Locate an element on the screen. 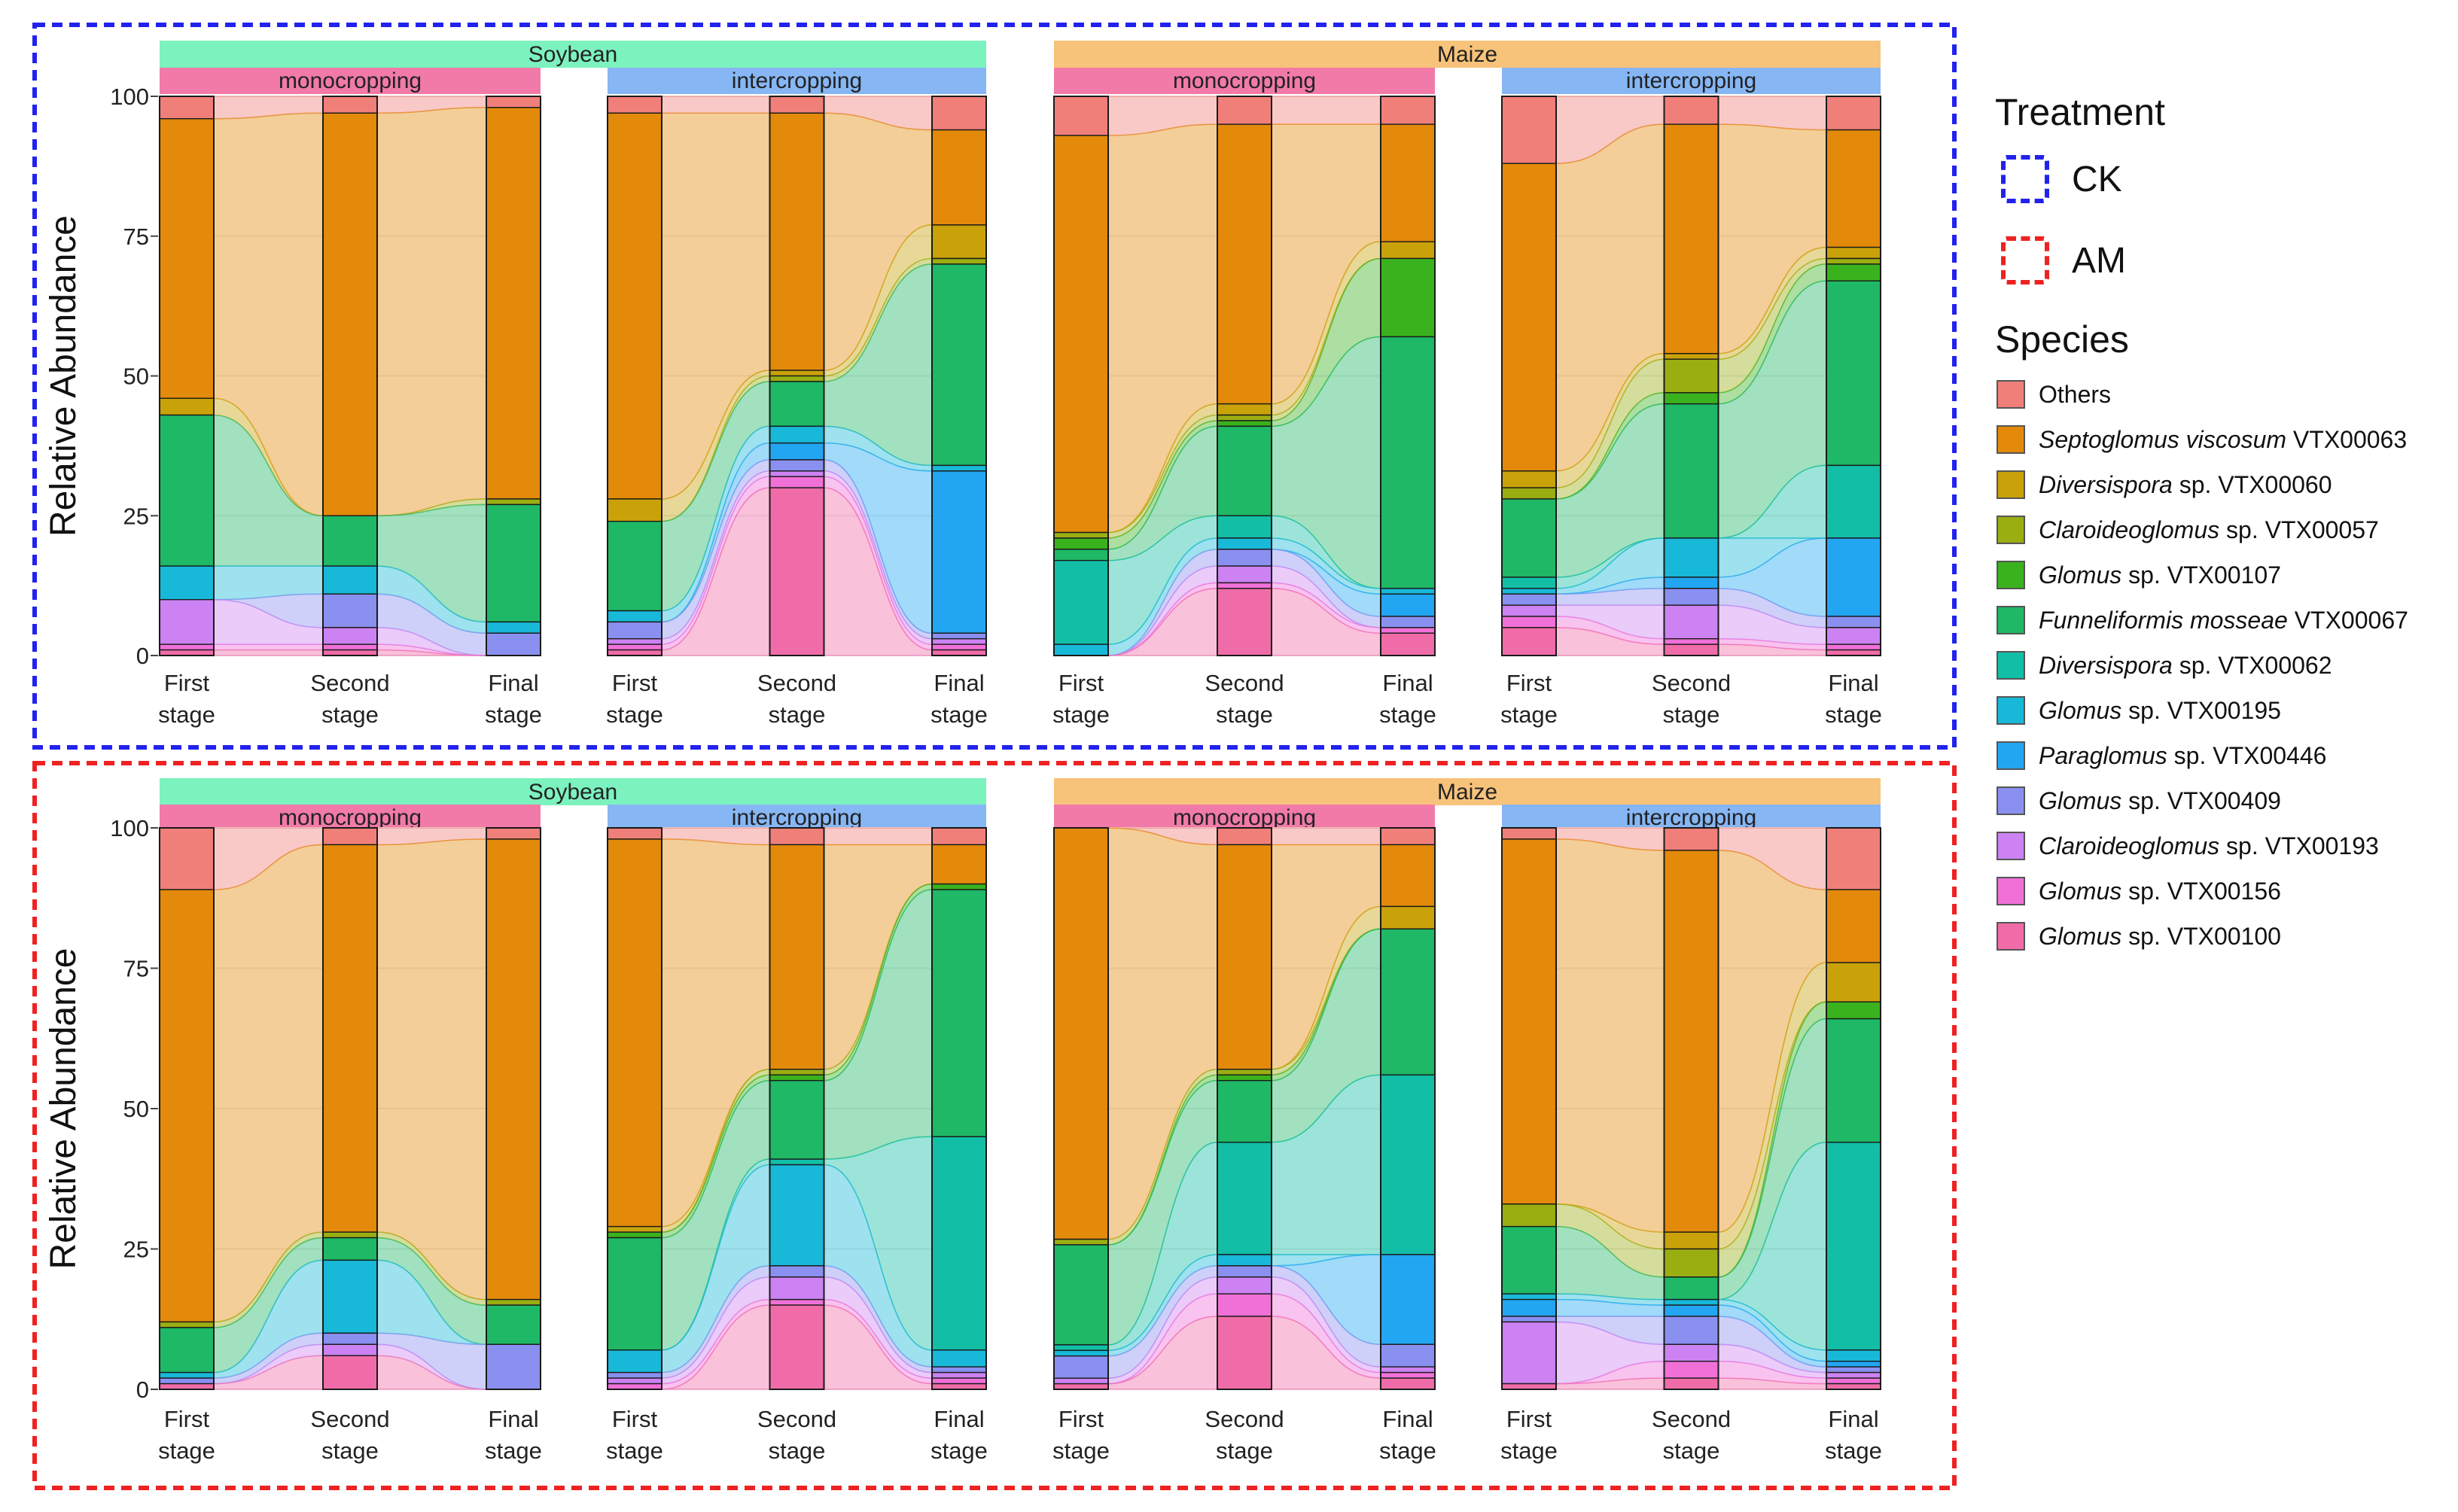  legend-species-suffix: sp. VTX00193 is located at coordinates (2299, 846).